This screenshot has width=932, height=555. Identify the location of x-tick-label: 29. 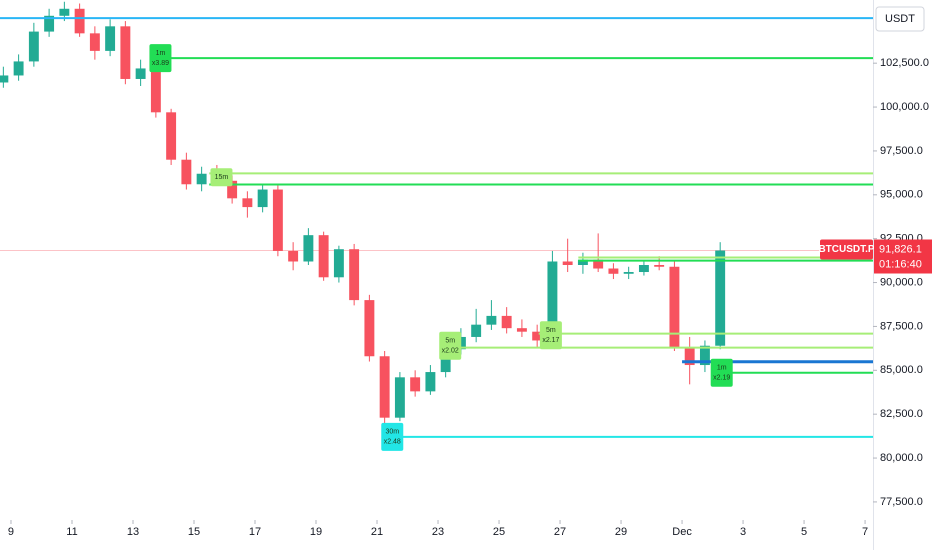
(621, 532).